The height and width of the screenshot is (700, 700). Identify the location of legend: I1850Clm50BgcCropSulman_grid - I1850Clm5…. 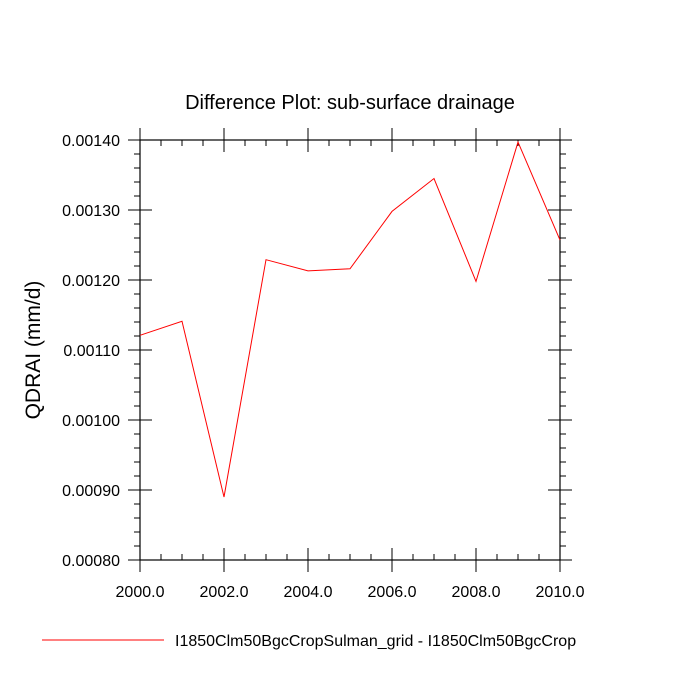
(309, 641).